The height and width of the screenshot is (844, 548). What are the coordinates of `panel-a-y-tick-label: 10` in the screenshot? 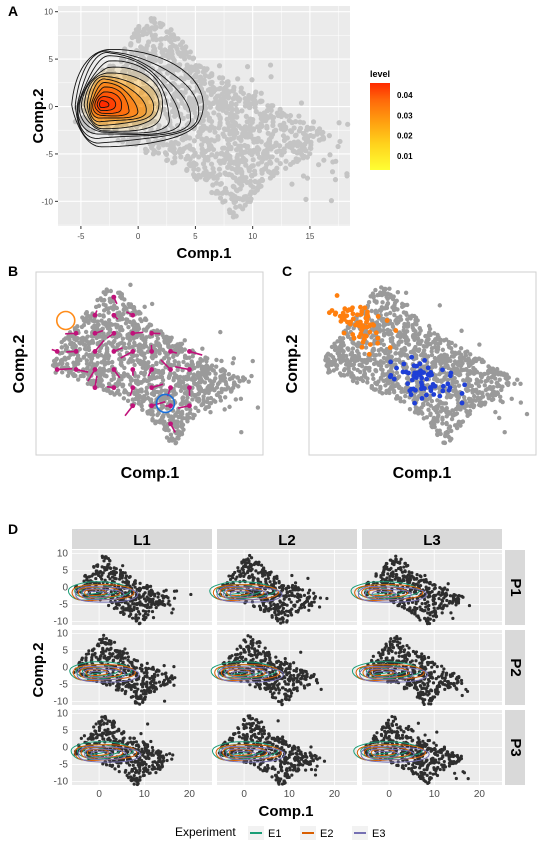 It's located at (48, 12).